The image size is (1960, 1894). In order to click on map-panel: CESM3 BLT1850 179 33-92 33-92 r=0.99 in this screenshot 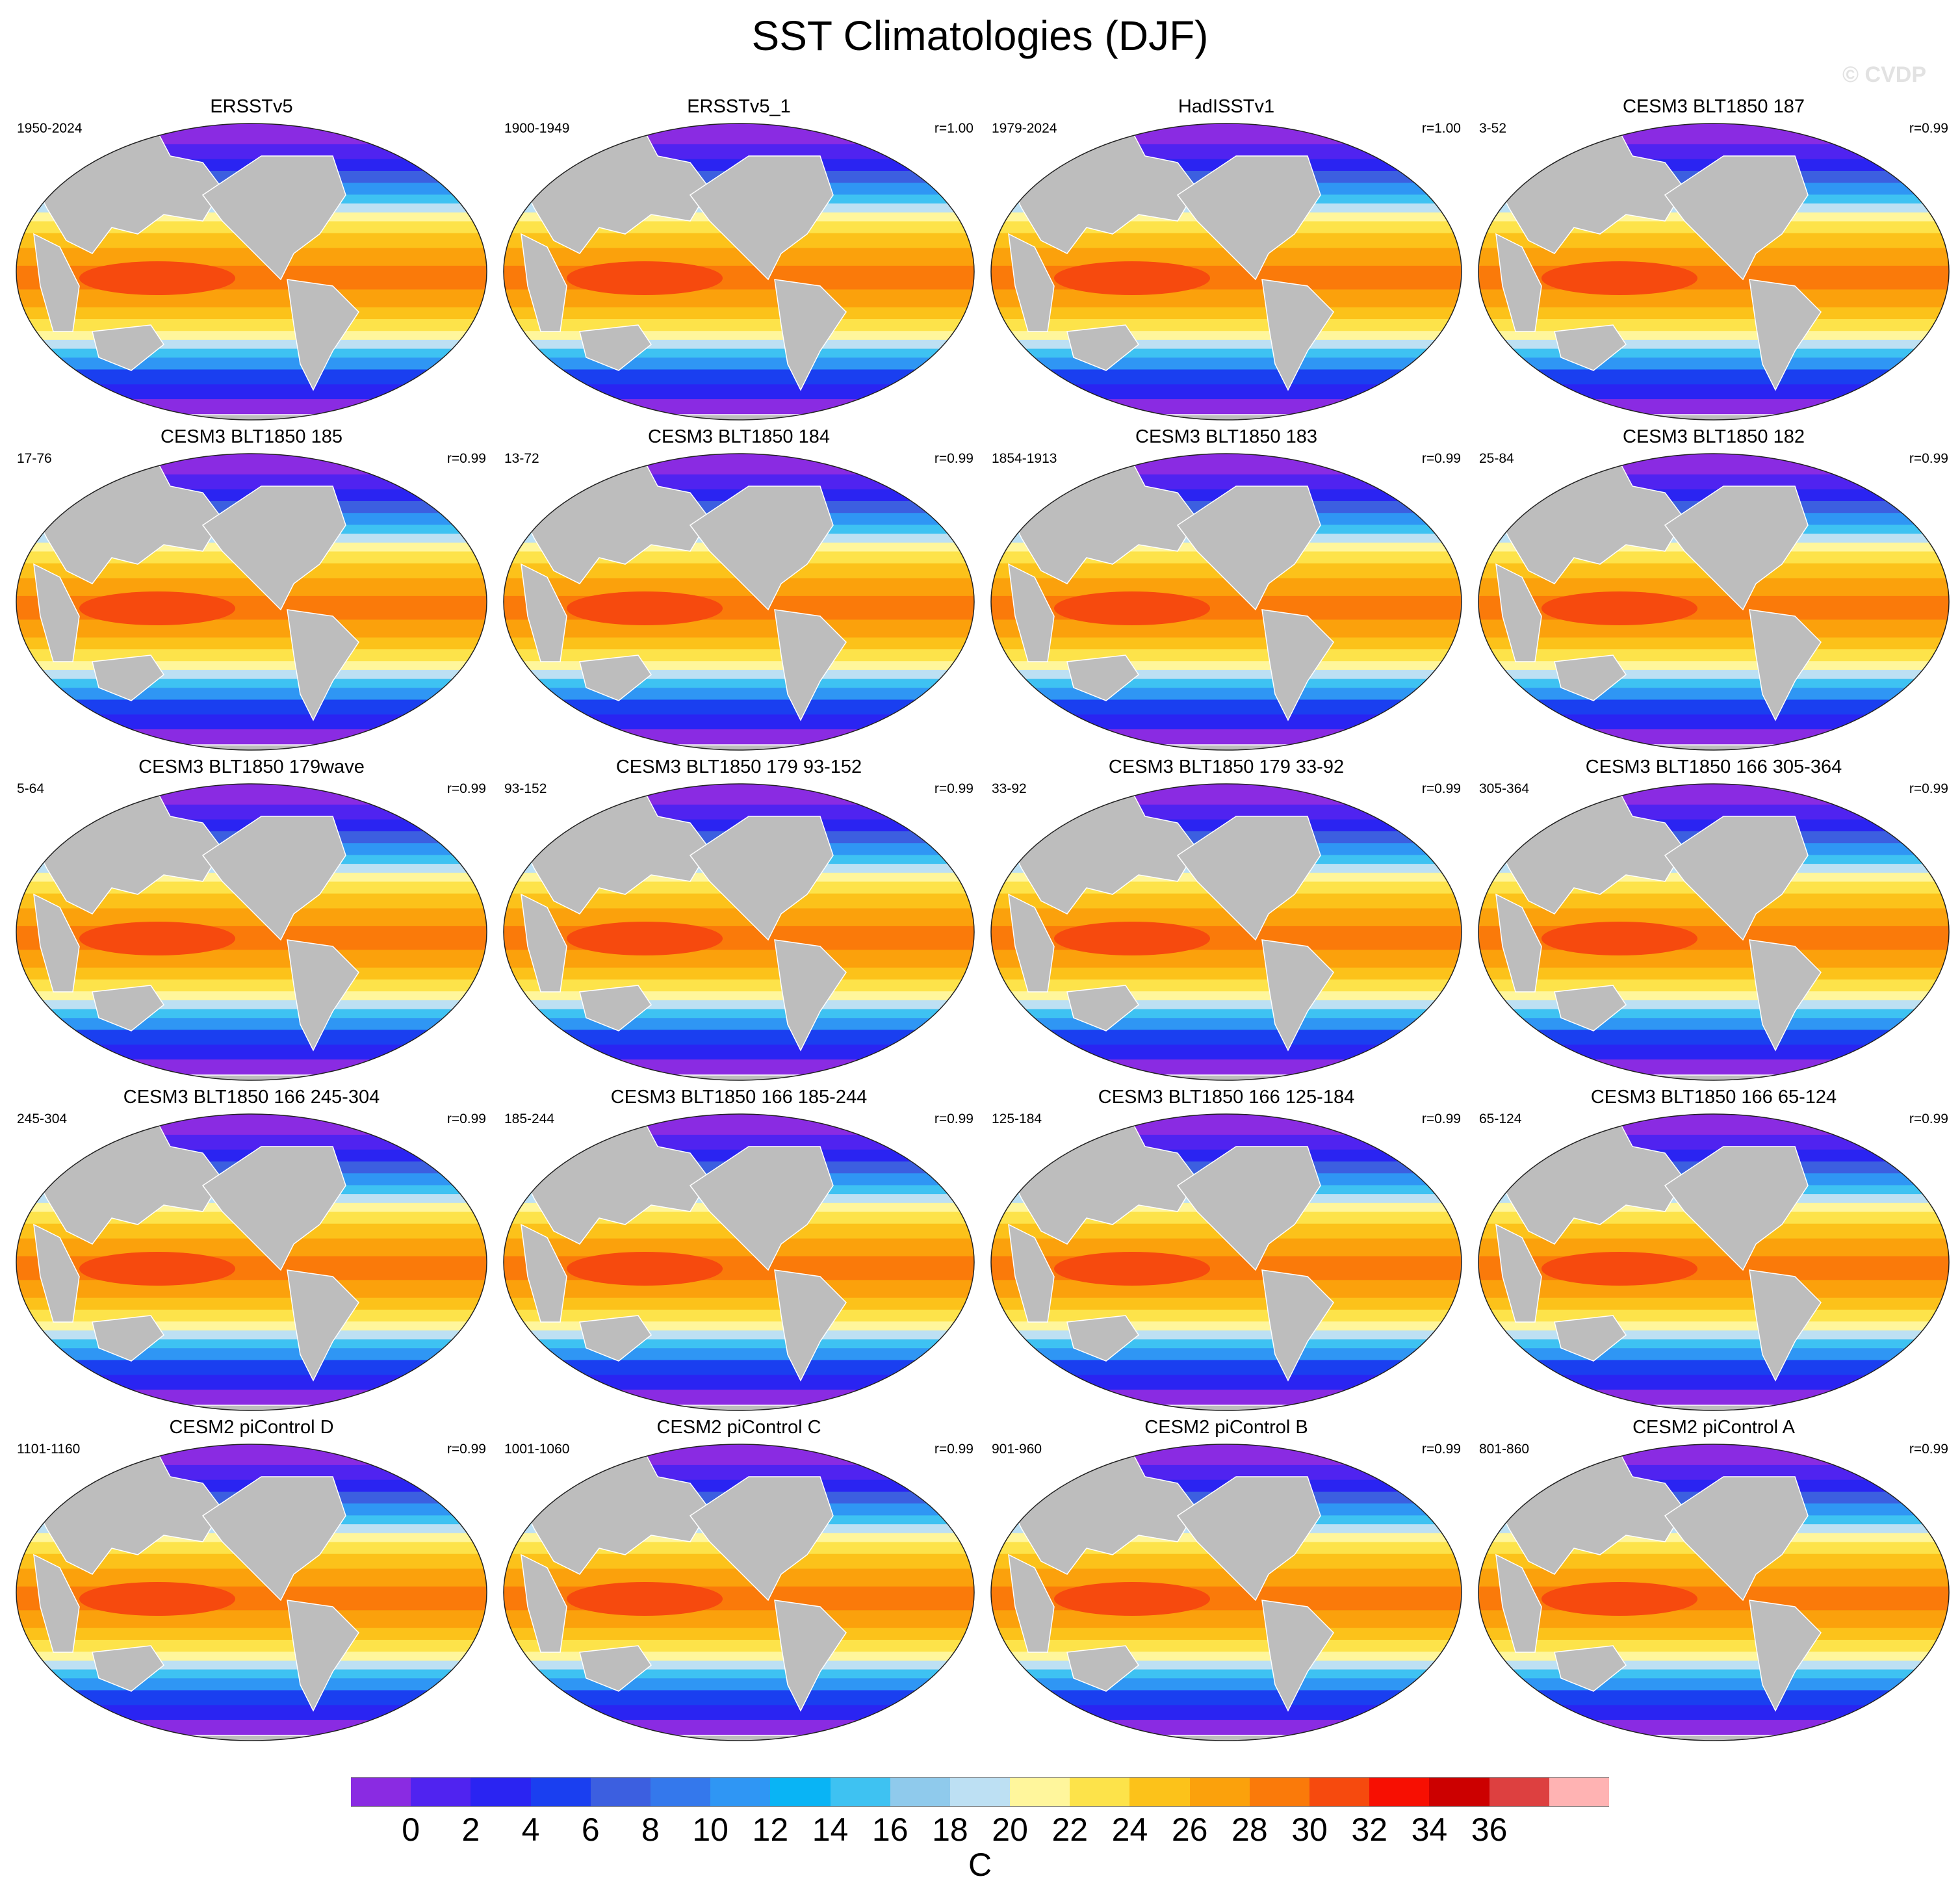, I will do `click(1226, 922)`.